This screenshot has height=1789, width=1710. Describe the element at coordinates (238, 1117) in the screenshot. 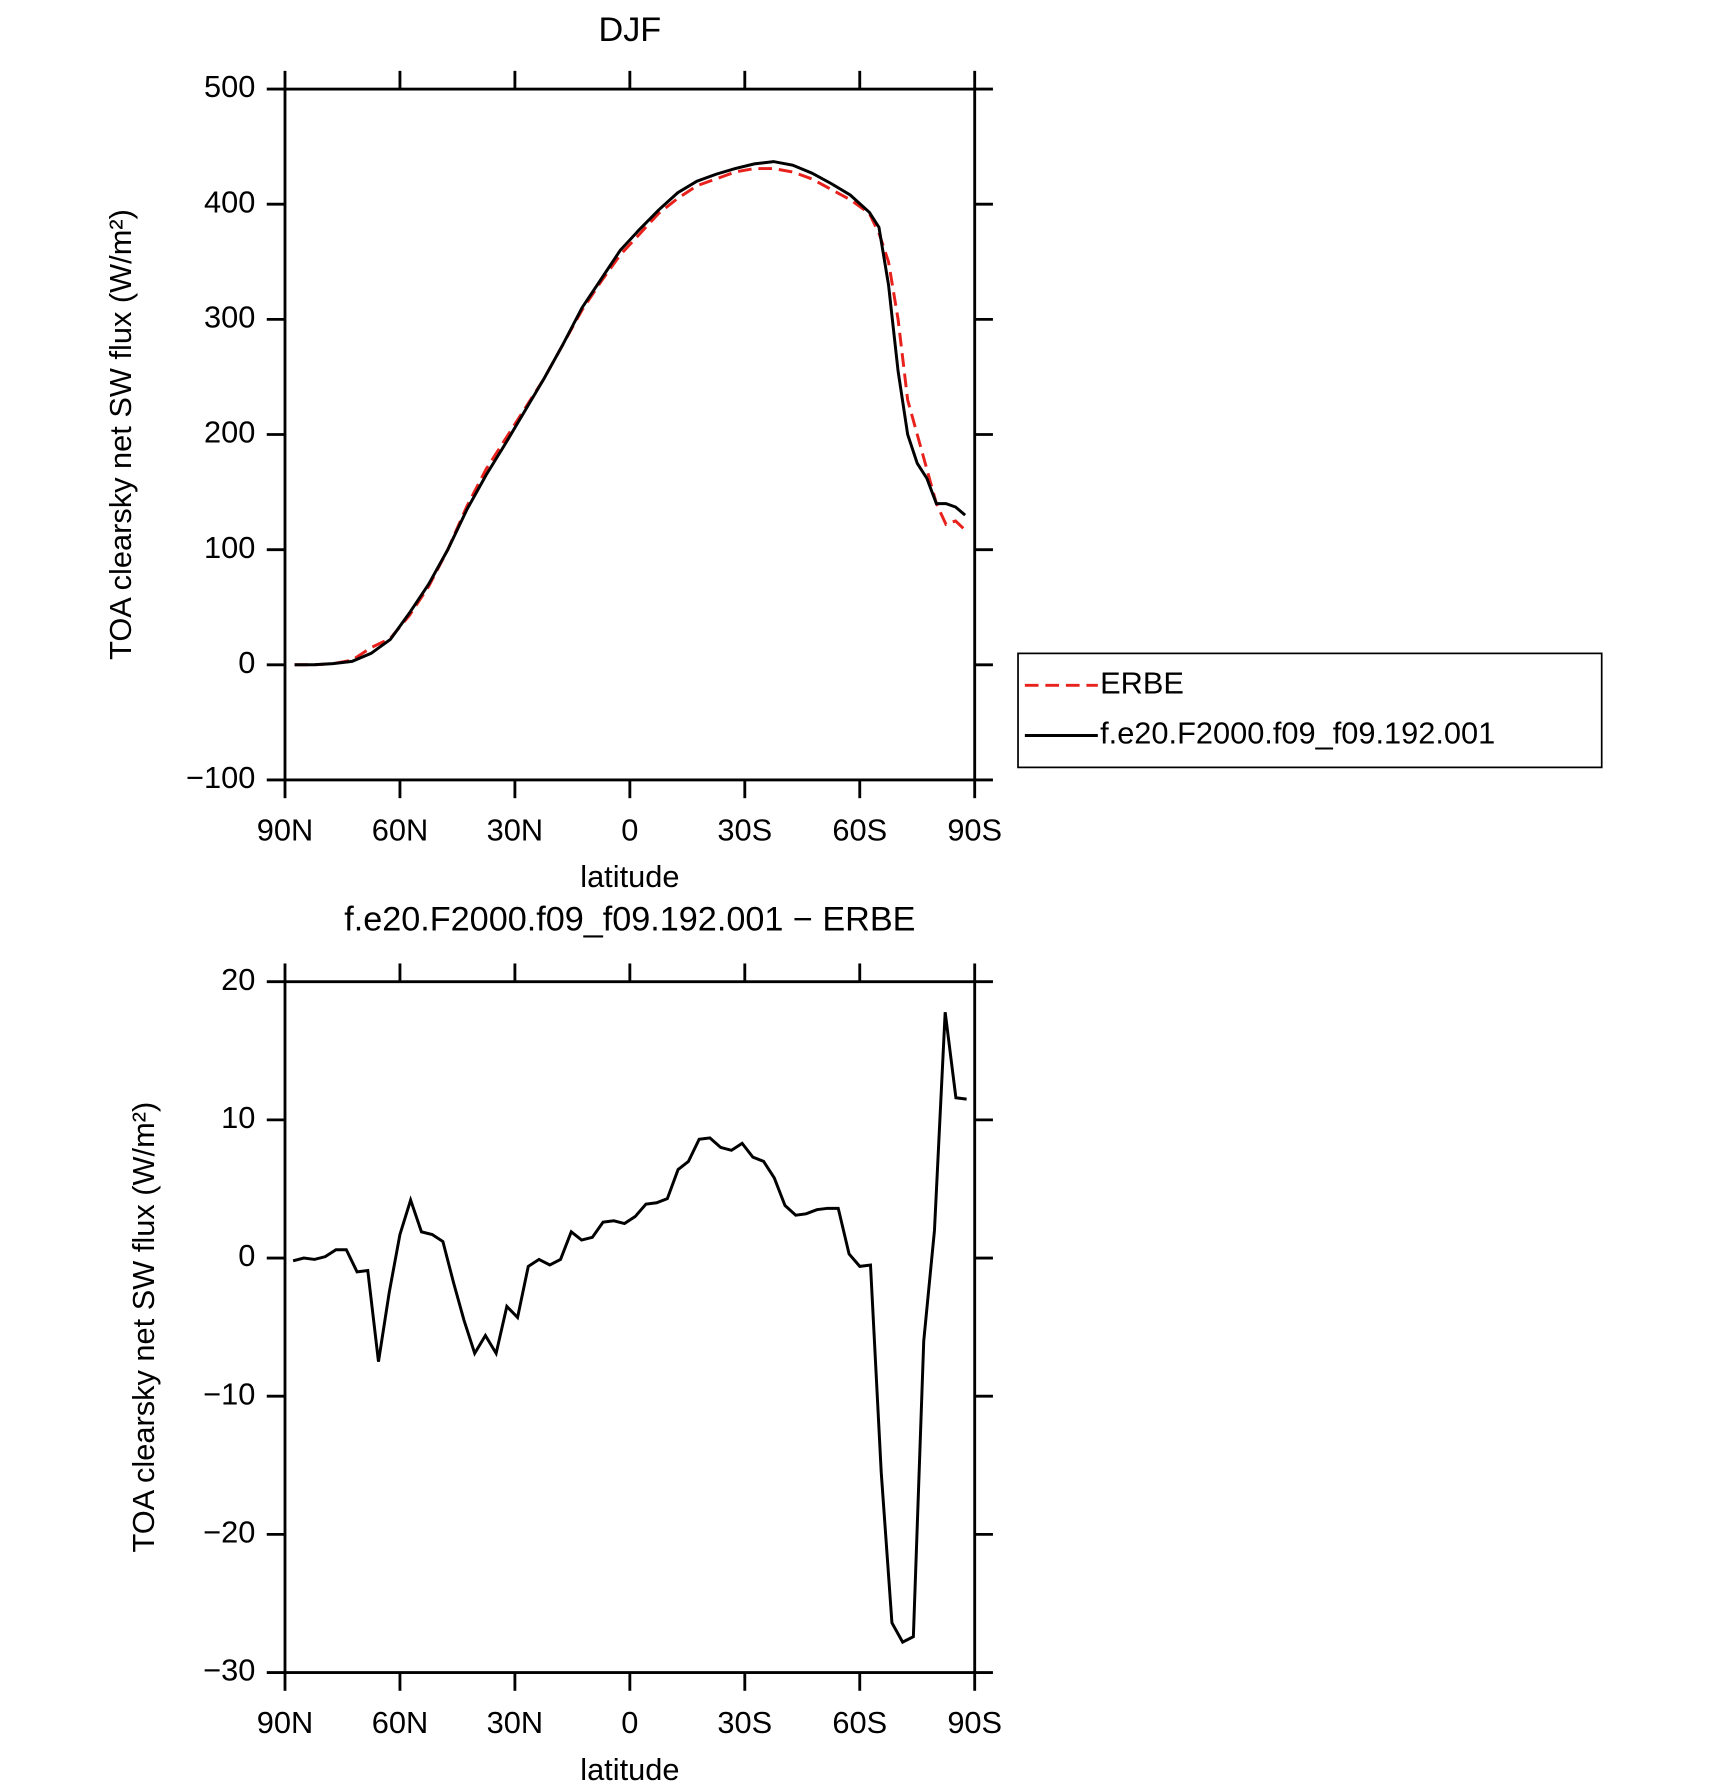

I see `y-tick-label: 10` at that location.